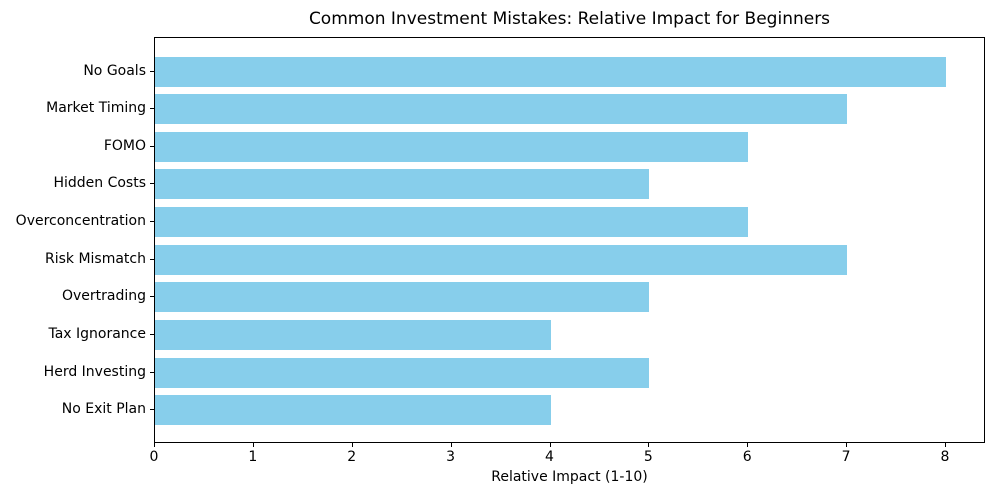  What do you see at coordinates (747, 457) in the screenshot?
I see `x-tick-label: 6` at bounding box center [747, 457].